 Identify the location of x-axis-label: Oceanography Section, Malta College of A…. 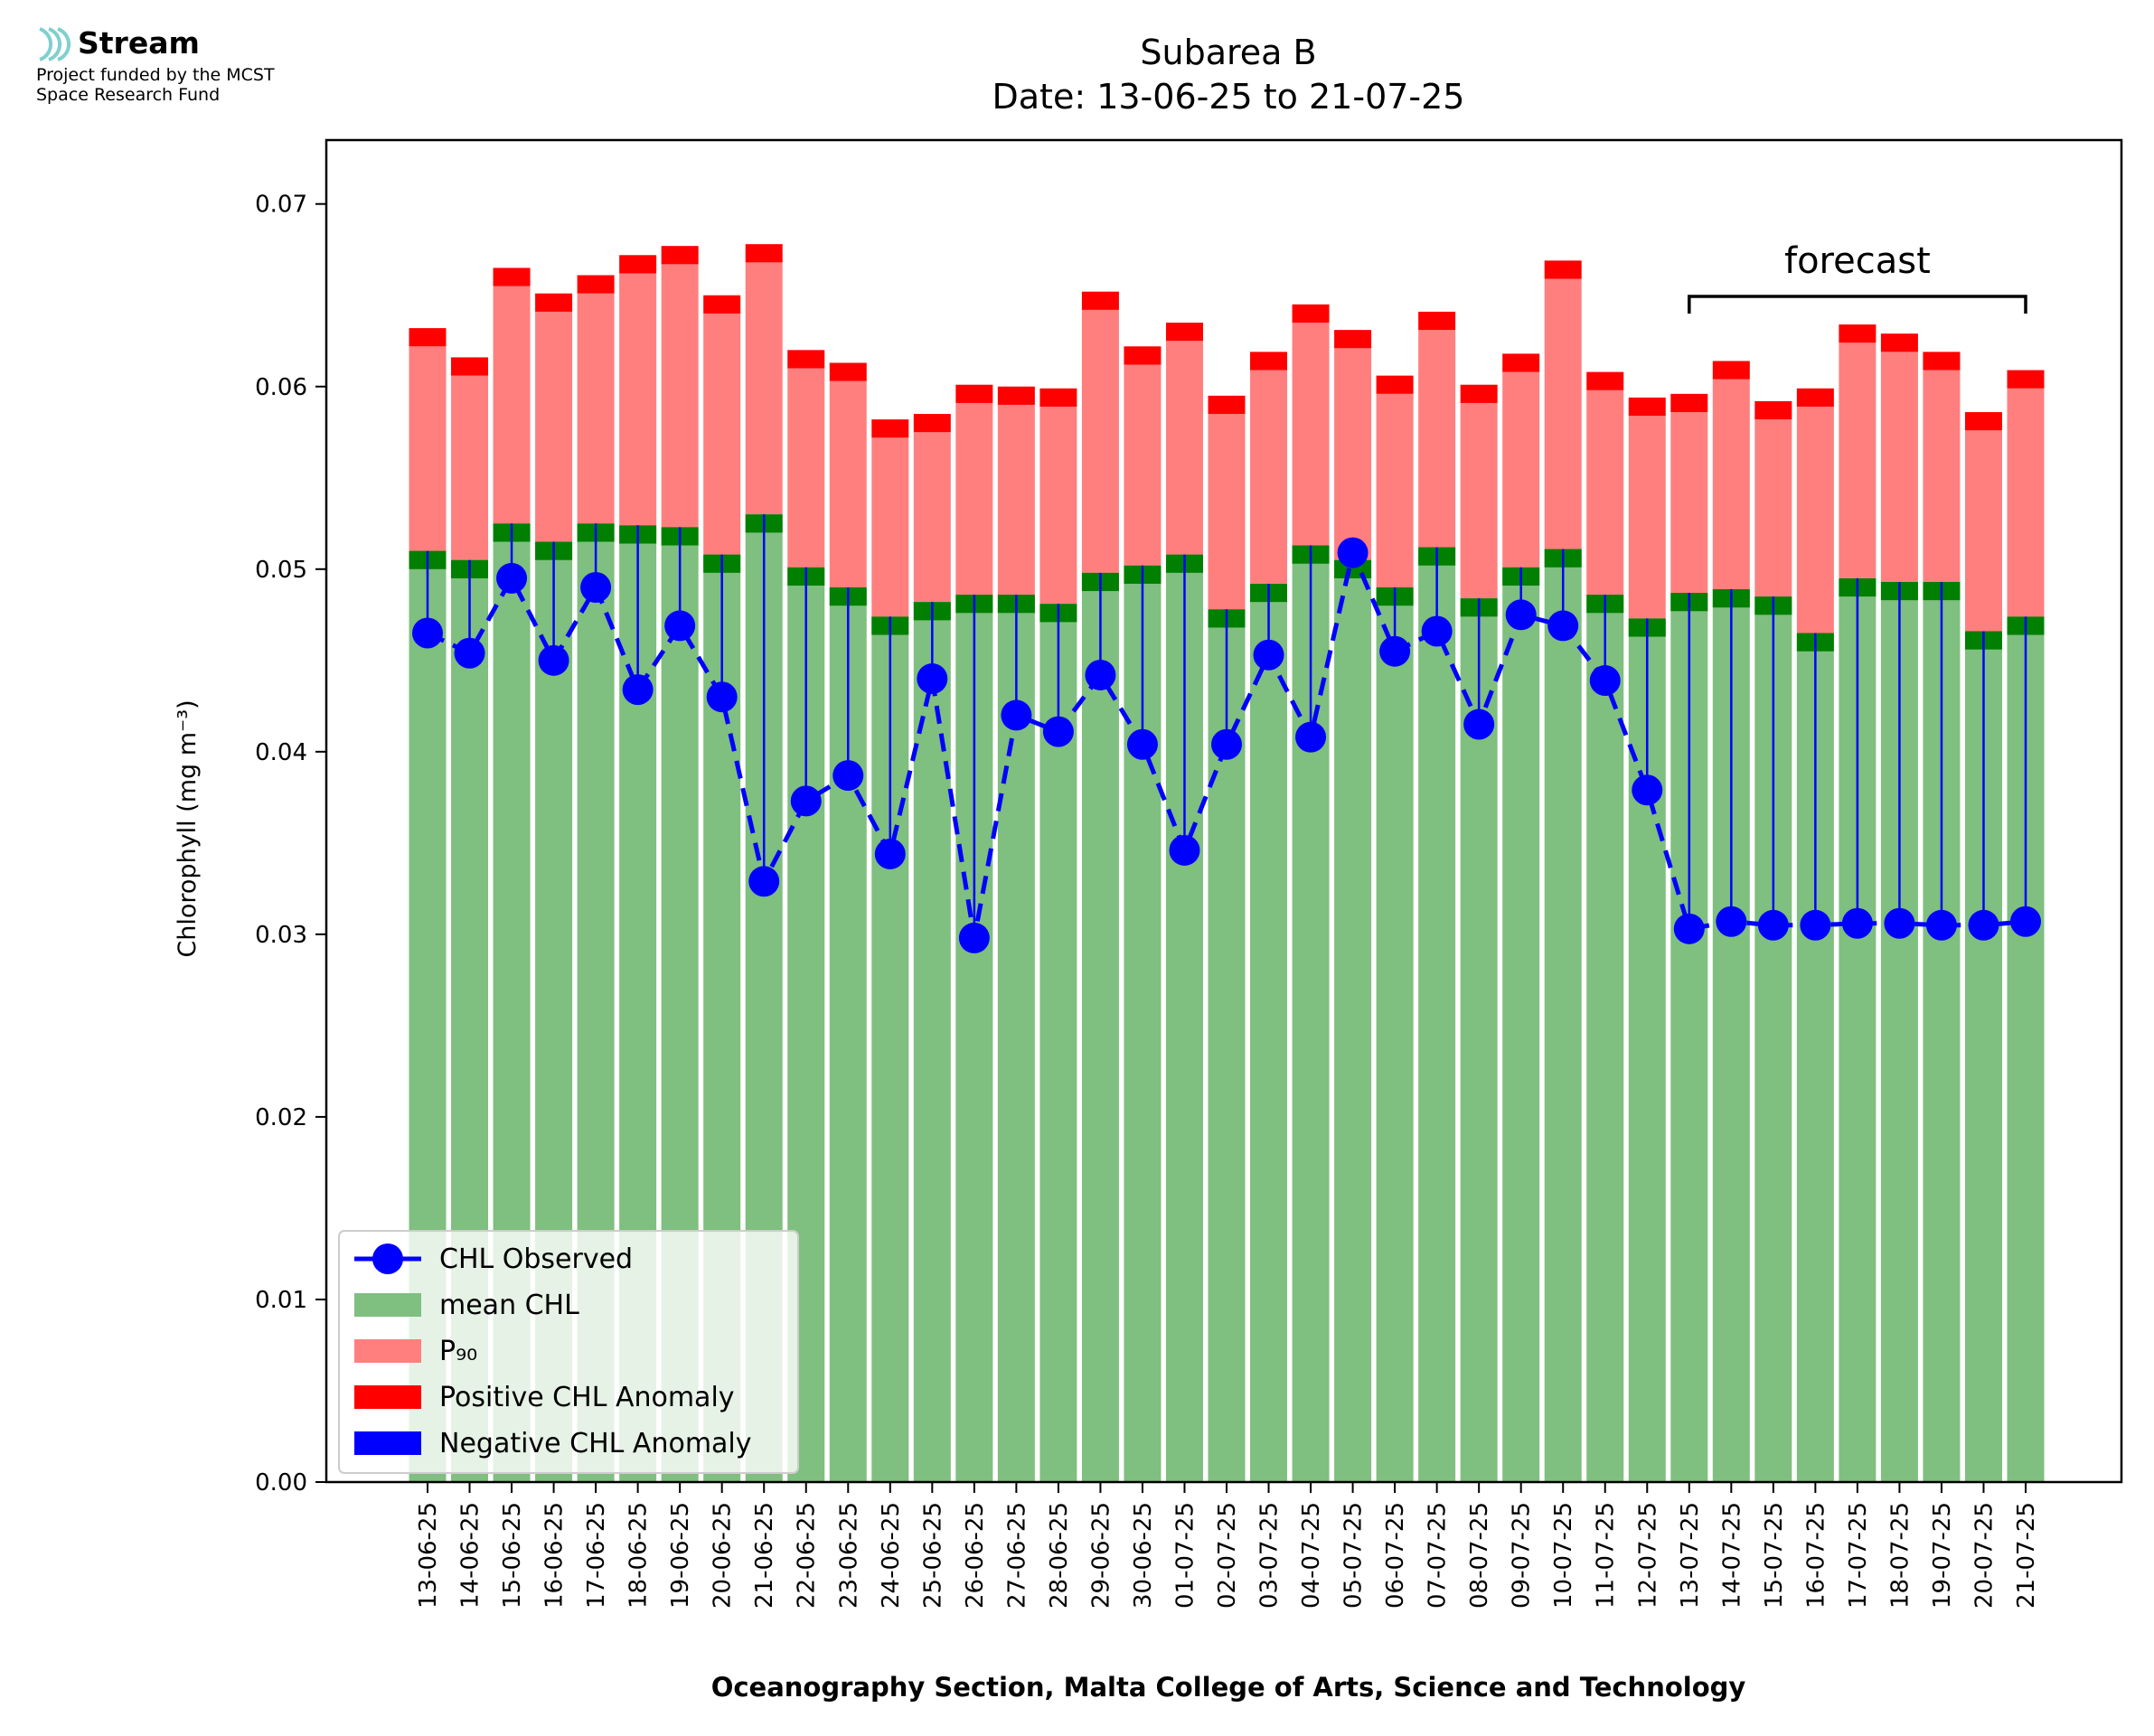
(1228, 1687).